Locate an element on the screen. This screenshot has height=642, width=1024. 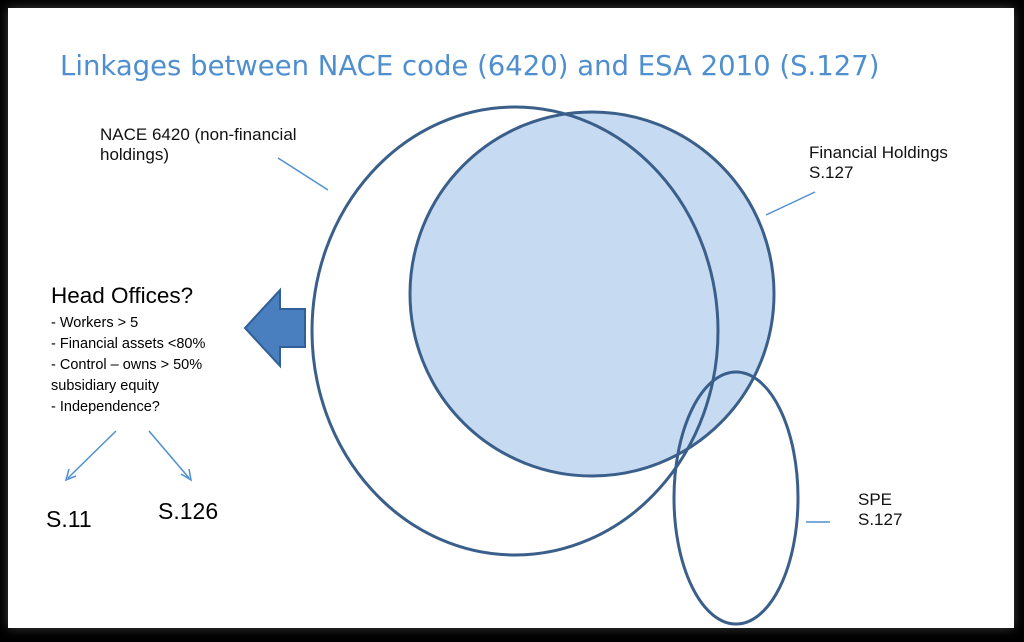
spe-label: SPE S.127 is located at coordinates (880, 510).